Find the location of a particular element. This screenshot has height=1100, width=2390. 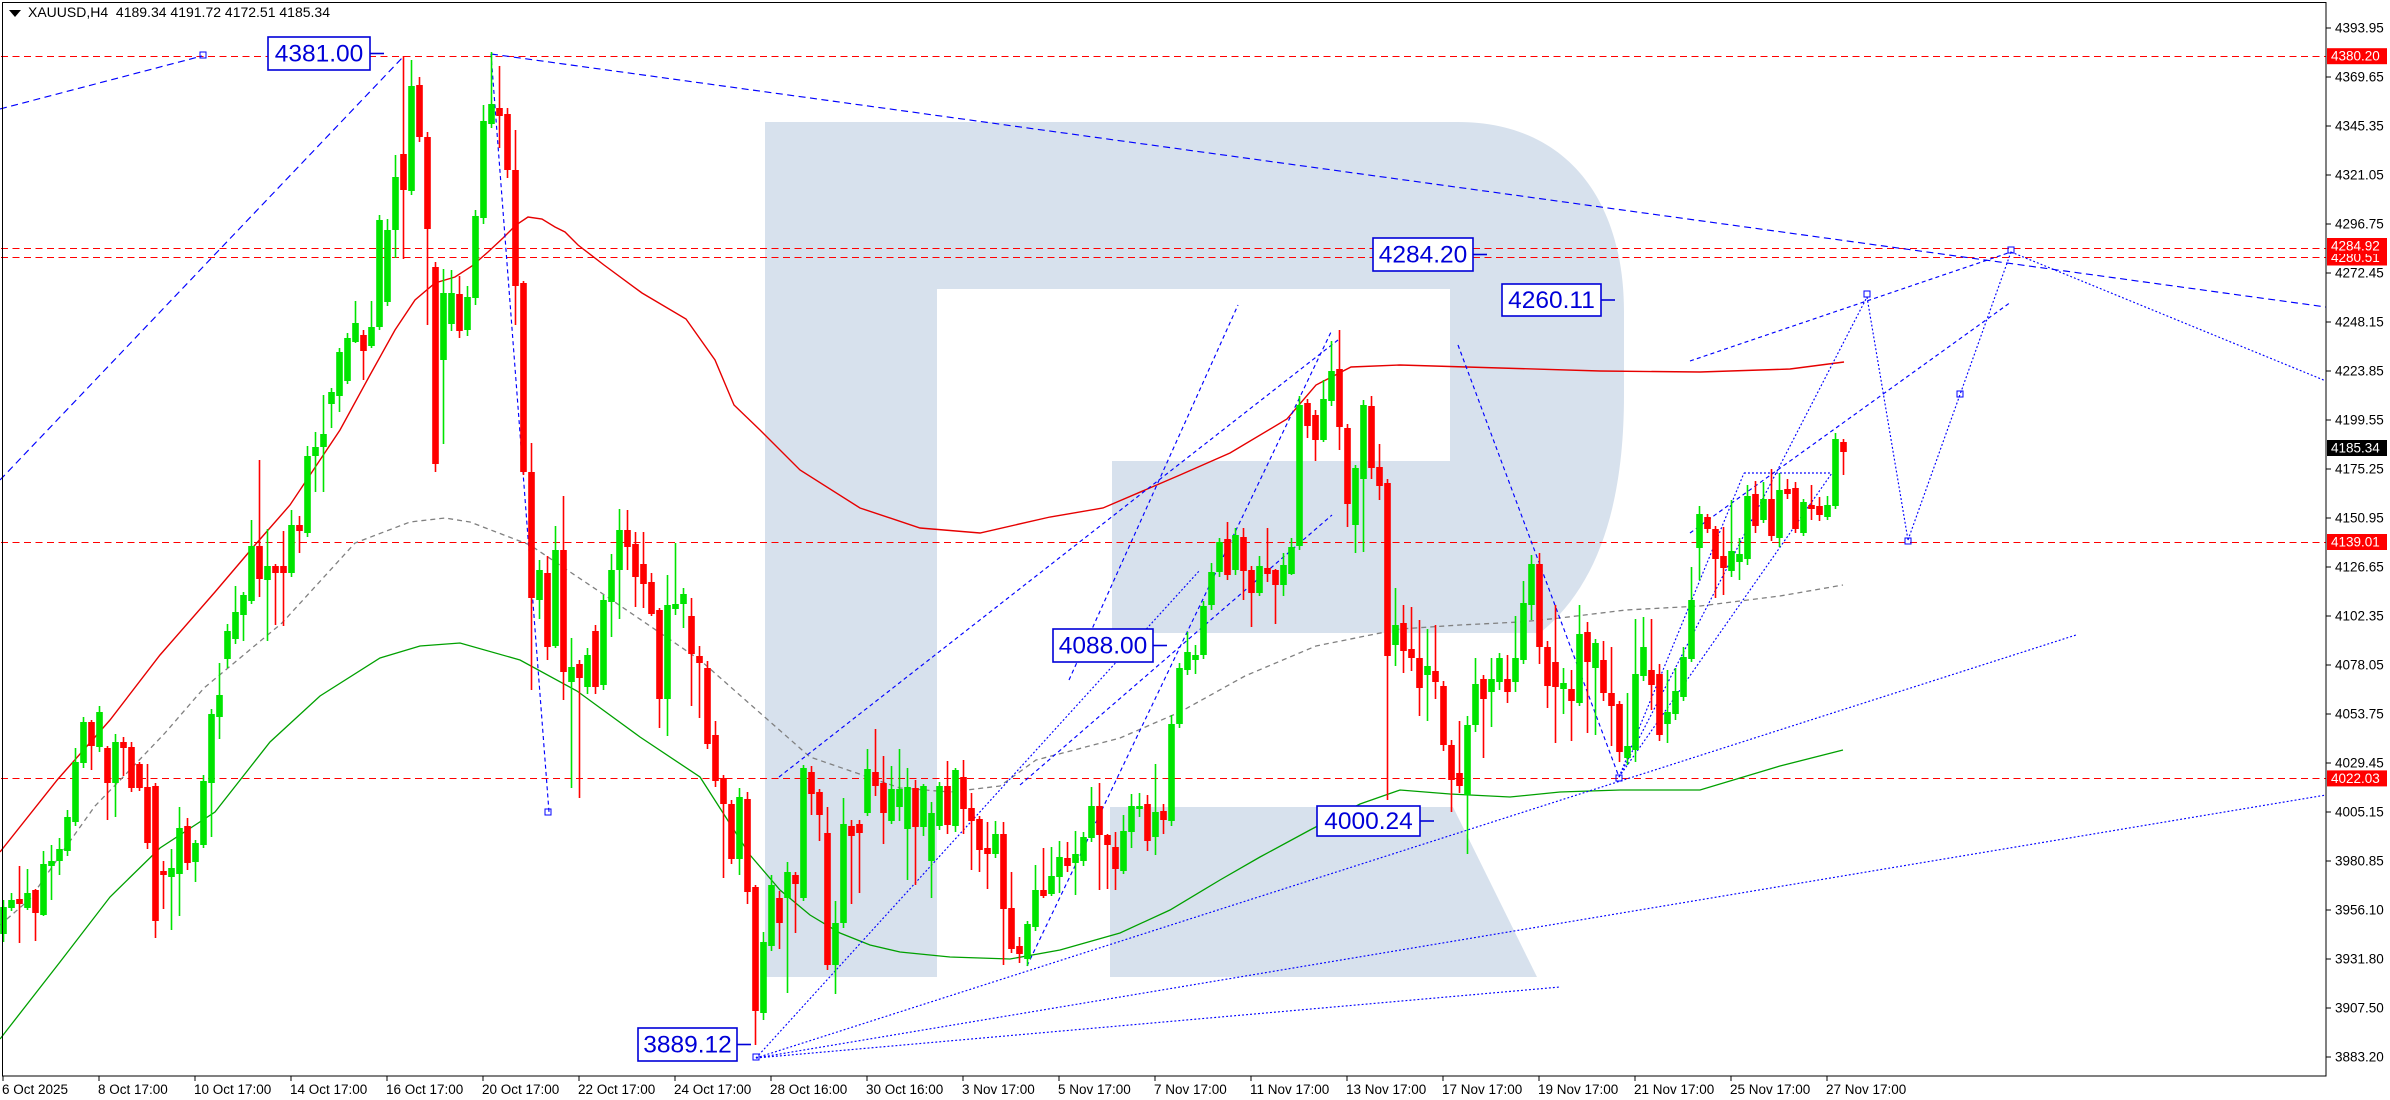

svg-text: 21 Nov 17:00 is located at coordinates (1674, 1089).